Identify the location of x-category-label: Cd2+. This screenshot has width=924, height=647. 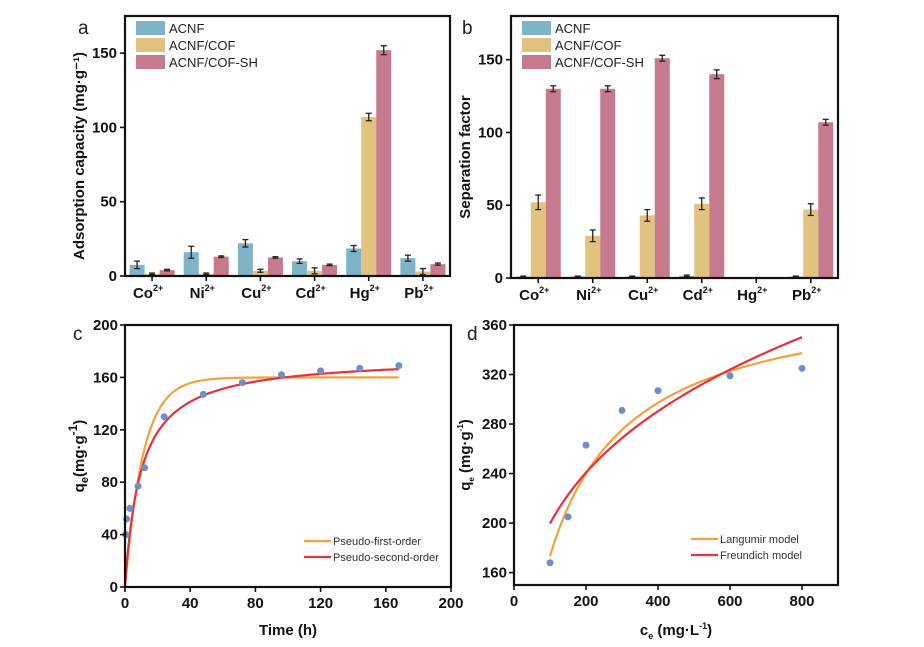
(310, 292).